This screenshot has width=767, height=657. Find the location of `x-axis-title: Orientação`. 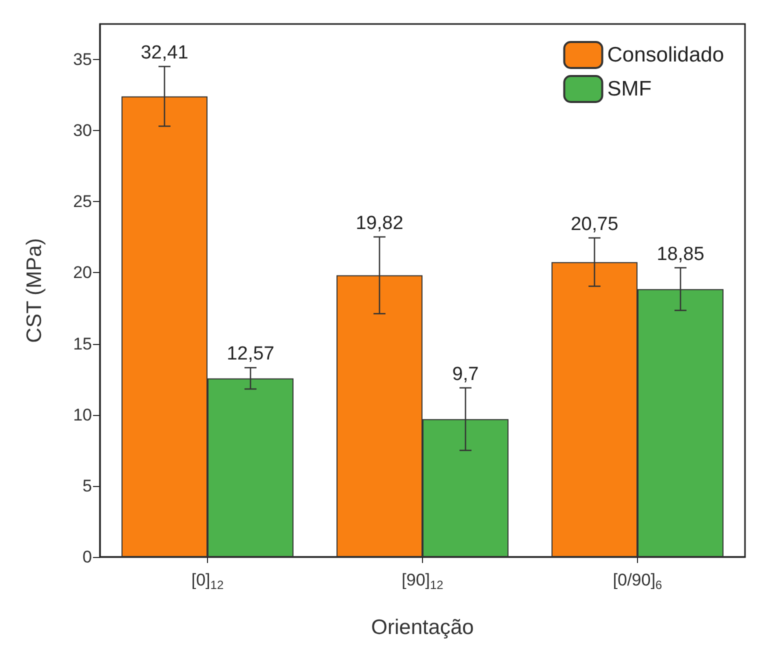

x-axis-title: Orientação is located at coordinates (422, 627).